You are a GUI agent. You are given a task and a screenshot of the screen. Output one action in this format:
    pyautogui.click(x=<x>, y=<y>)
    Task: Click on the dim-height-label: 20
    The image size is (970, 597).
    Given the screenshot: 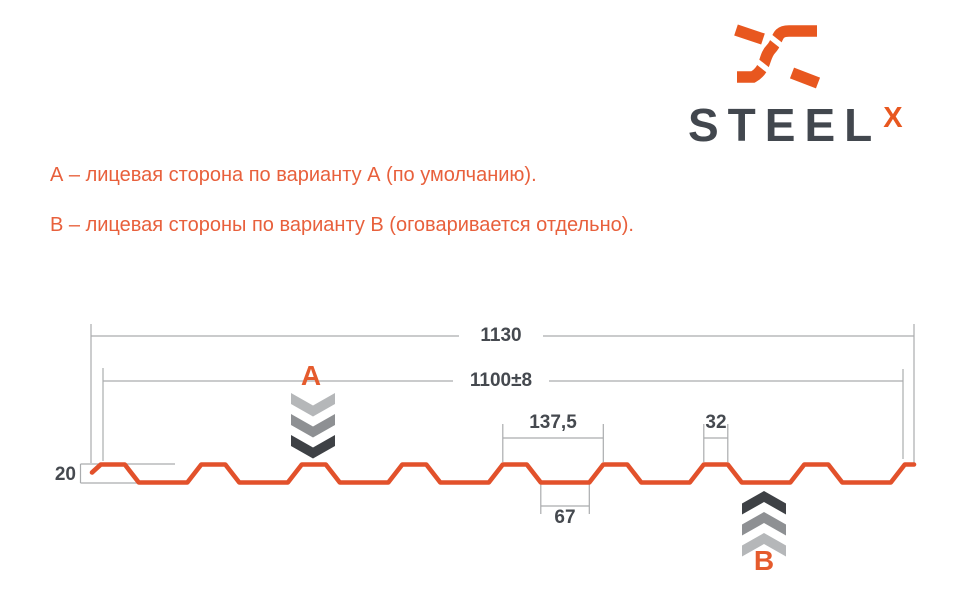 What is the action you would take?
    pyautogui.click(x=65, y=474)
    